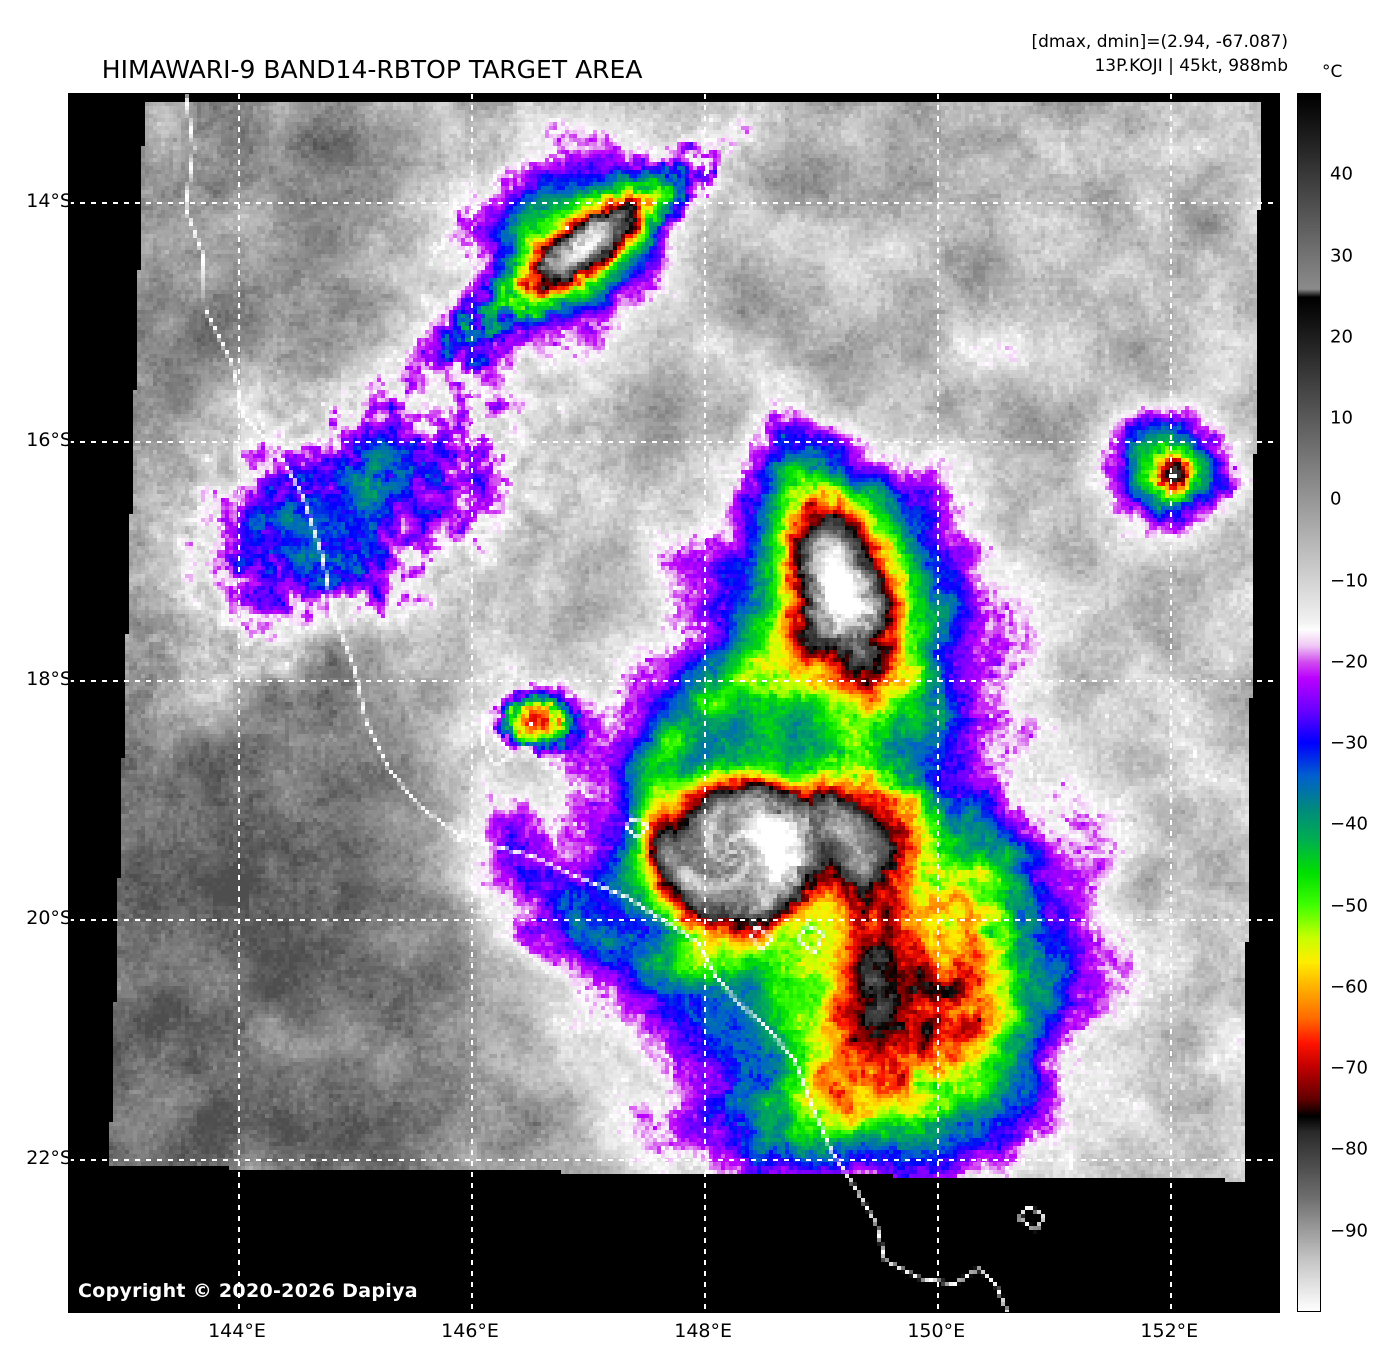 This screenshot has width=1388, height=1359. What do you see at coordinates (1159, 42) in the screenshot?
I see `dmax-dmin-label: [dmax, dmin]=(2.94, -67.087)` at bounding box center [1159, 42].